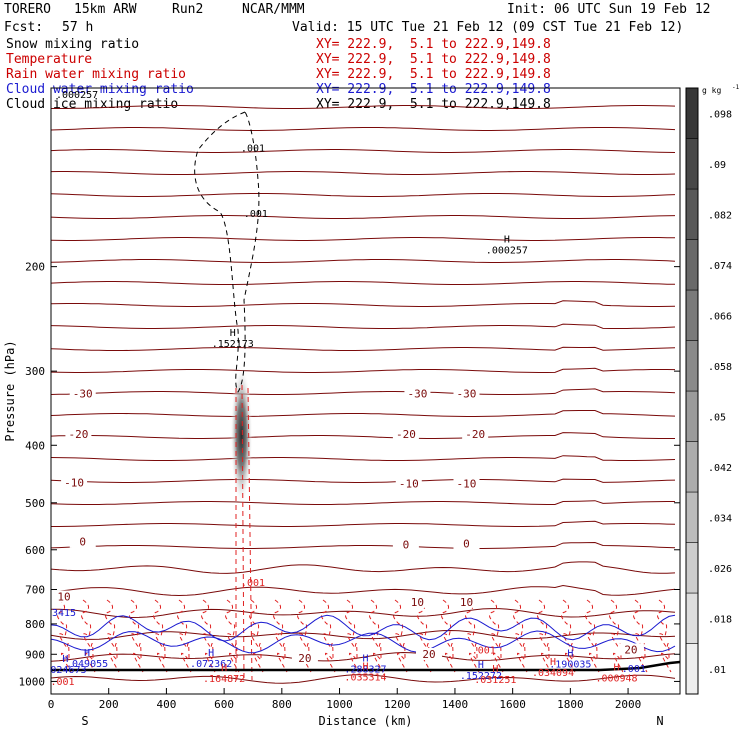 This screenshot has width=740, height=740. What do you see at coordinates (717, 417) in the screenshot?
I see `colorbar-label: .05` at bounding box center [717, 417].